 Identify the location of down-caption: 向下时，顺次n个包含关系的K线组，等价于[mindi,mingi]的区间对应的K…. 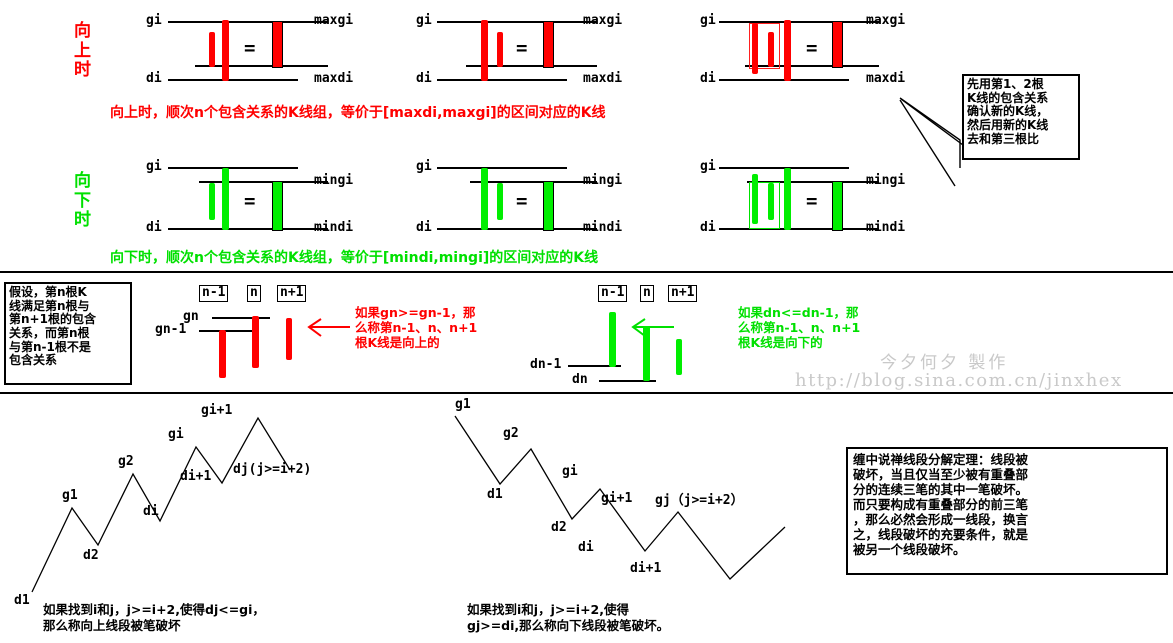
(354, 258).